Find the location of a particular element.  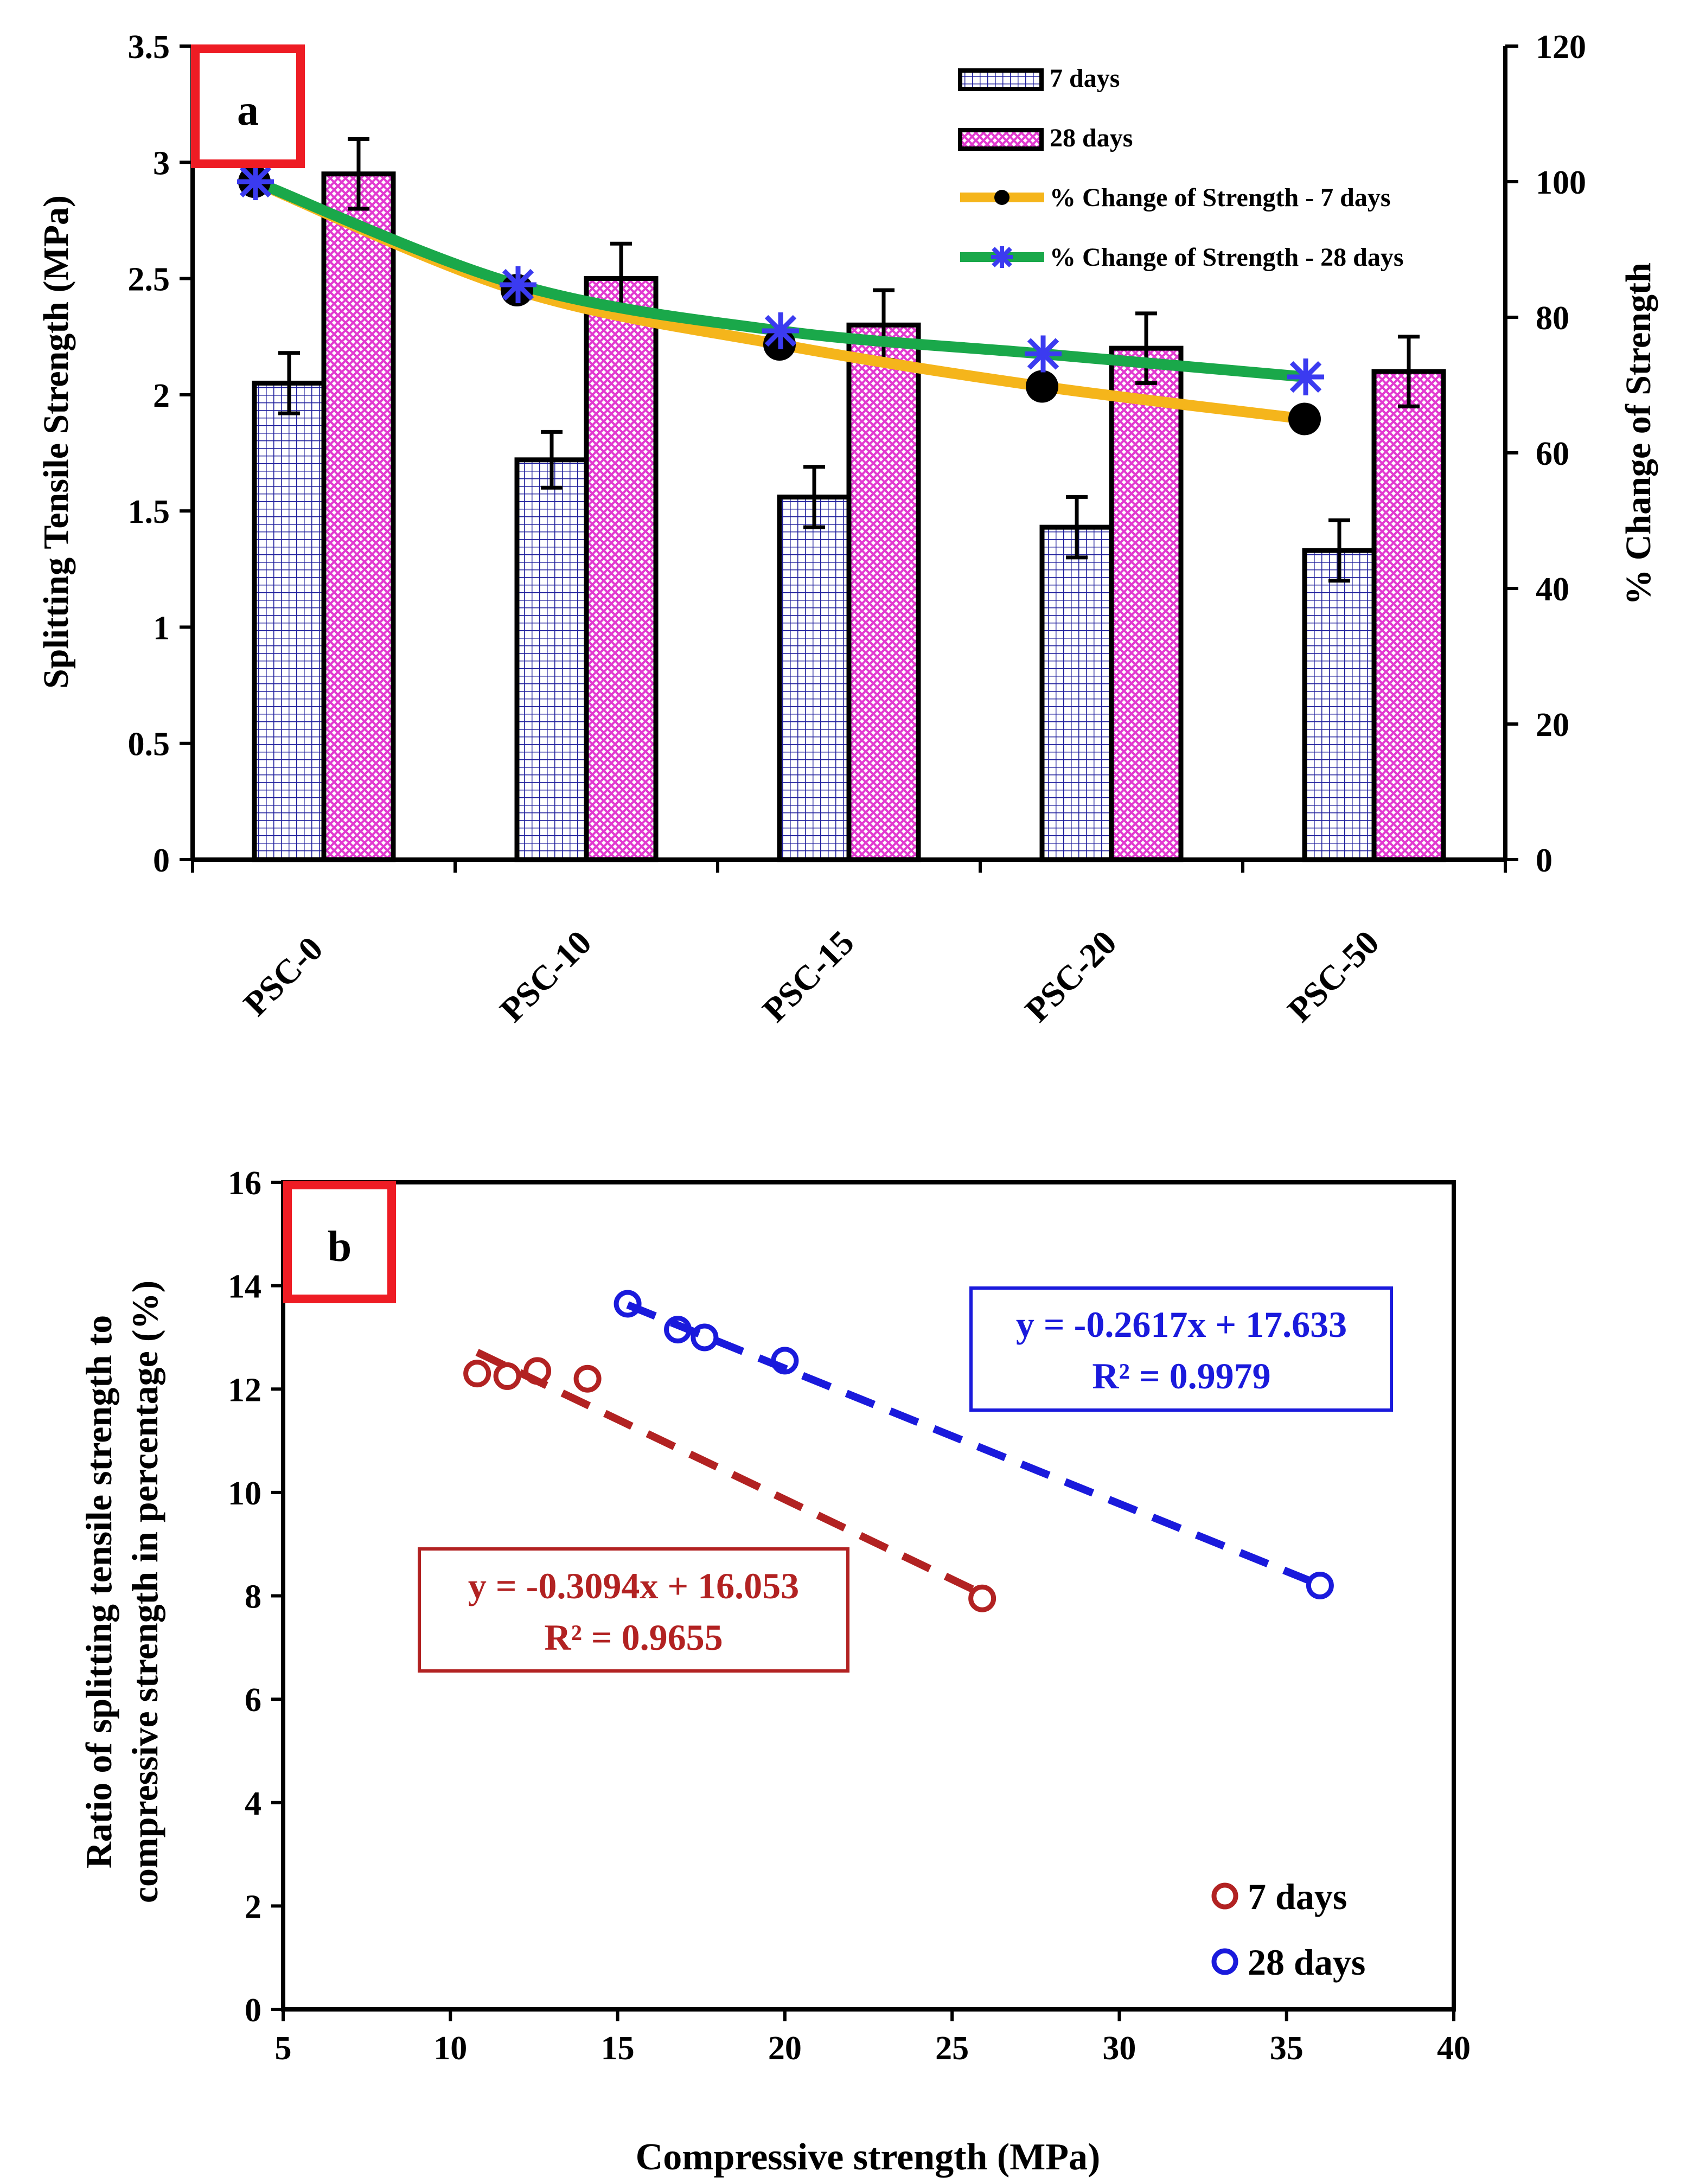

category-label-psc-0: PSC-0 is located at coordinates (283, 976).